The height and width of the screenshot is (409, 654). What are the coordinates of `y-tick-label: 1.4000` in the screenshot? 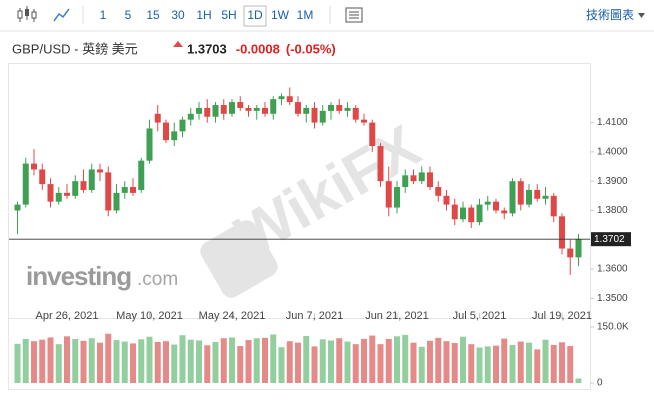 It's located at (612, 152).